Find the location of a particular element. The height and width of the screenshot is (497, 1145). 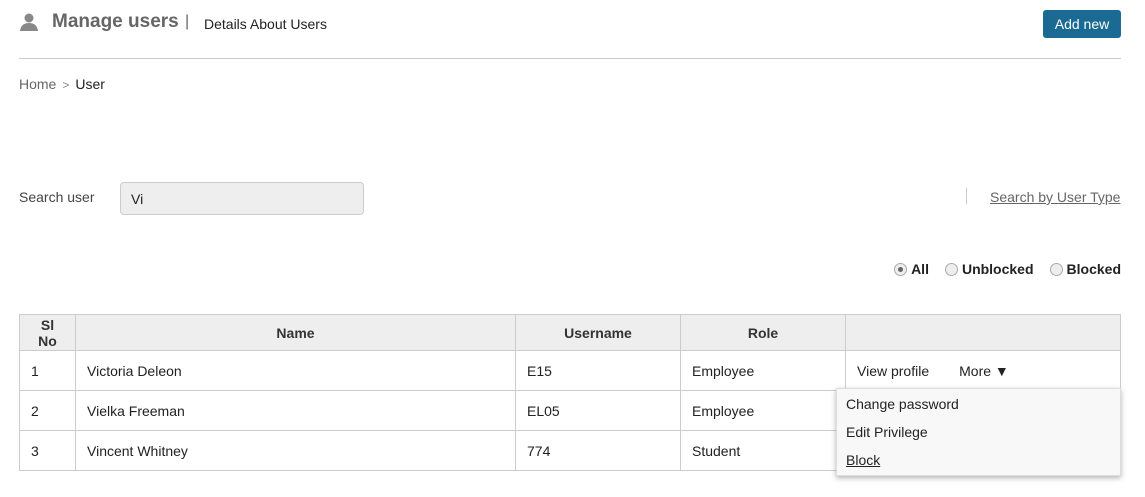

cell-sl: 1 is located at coordinates (47, 370).